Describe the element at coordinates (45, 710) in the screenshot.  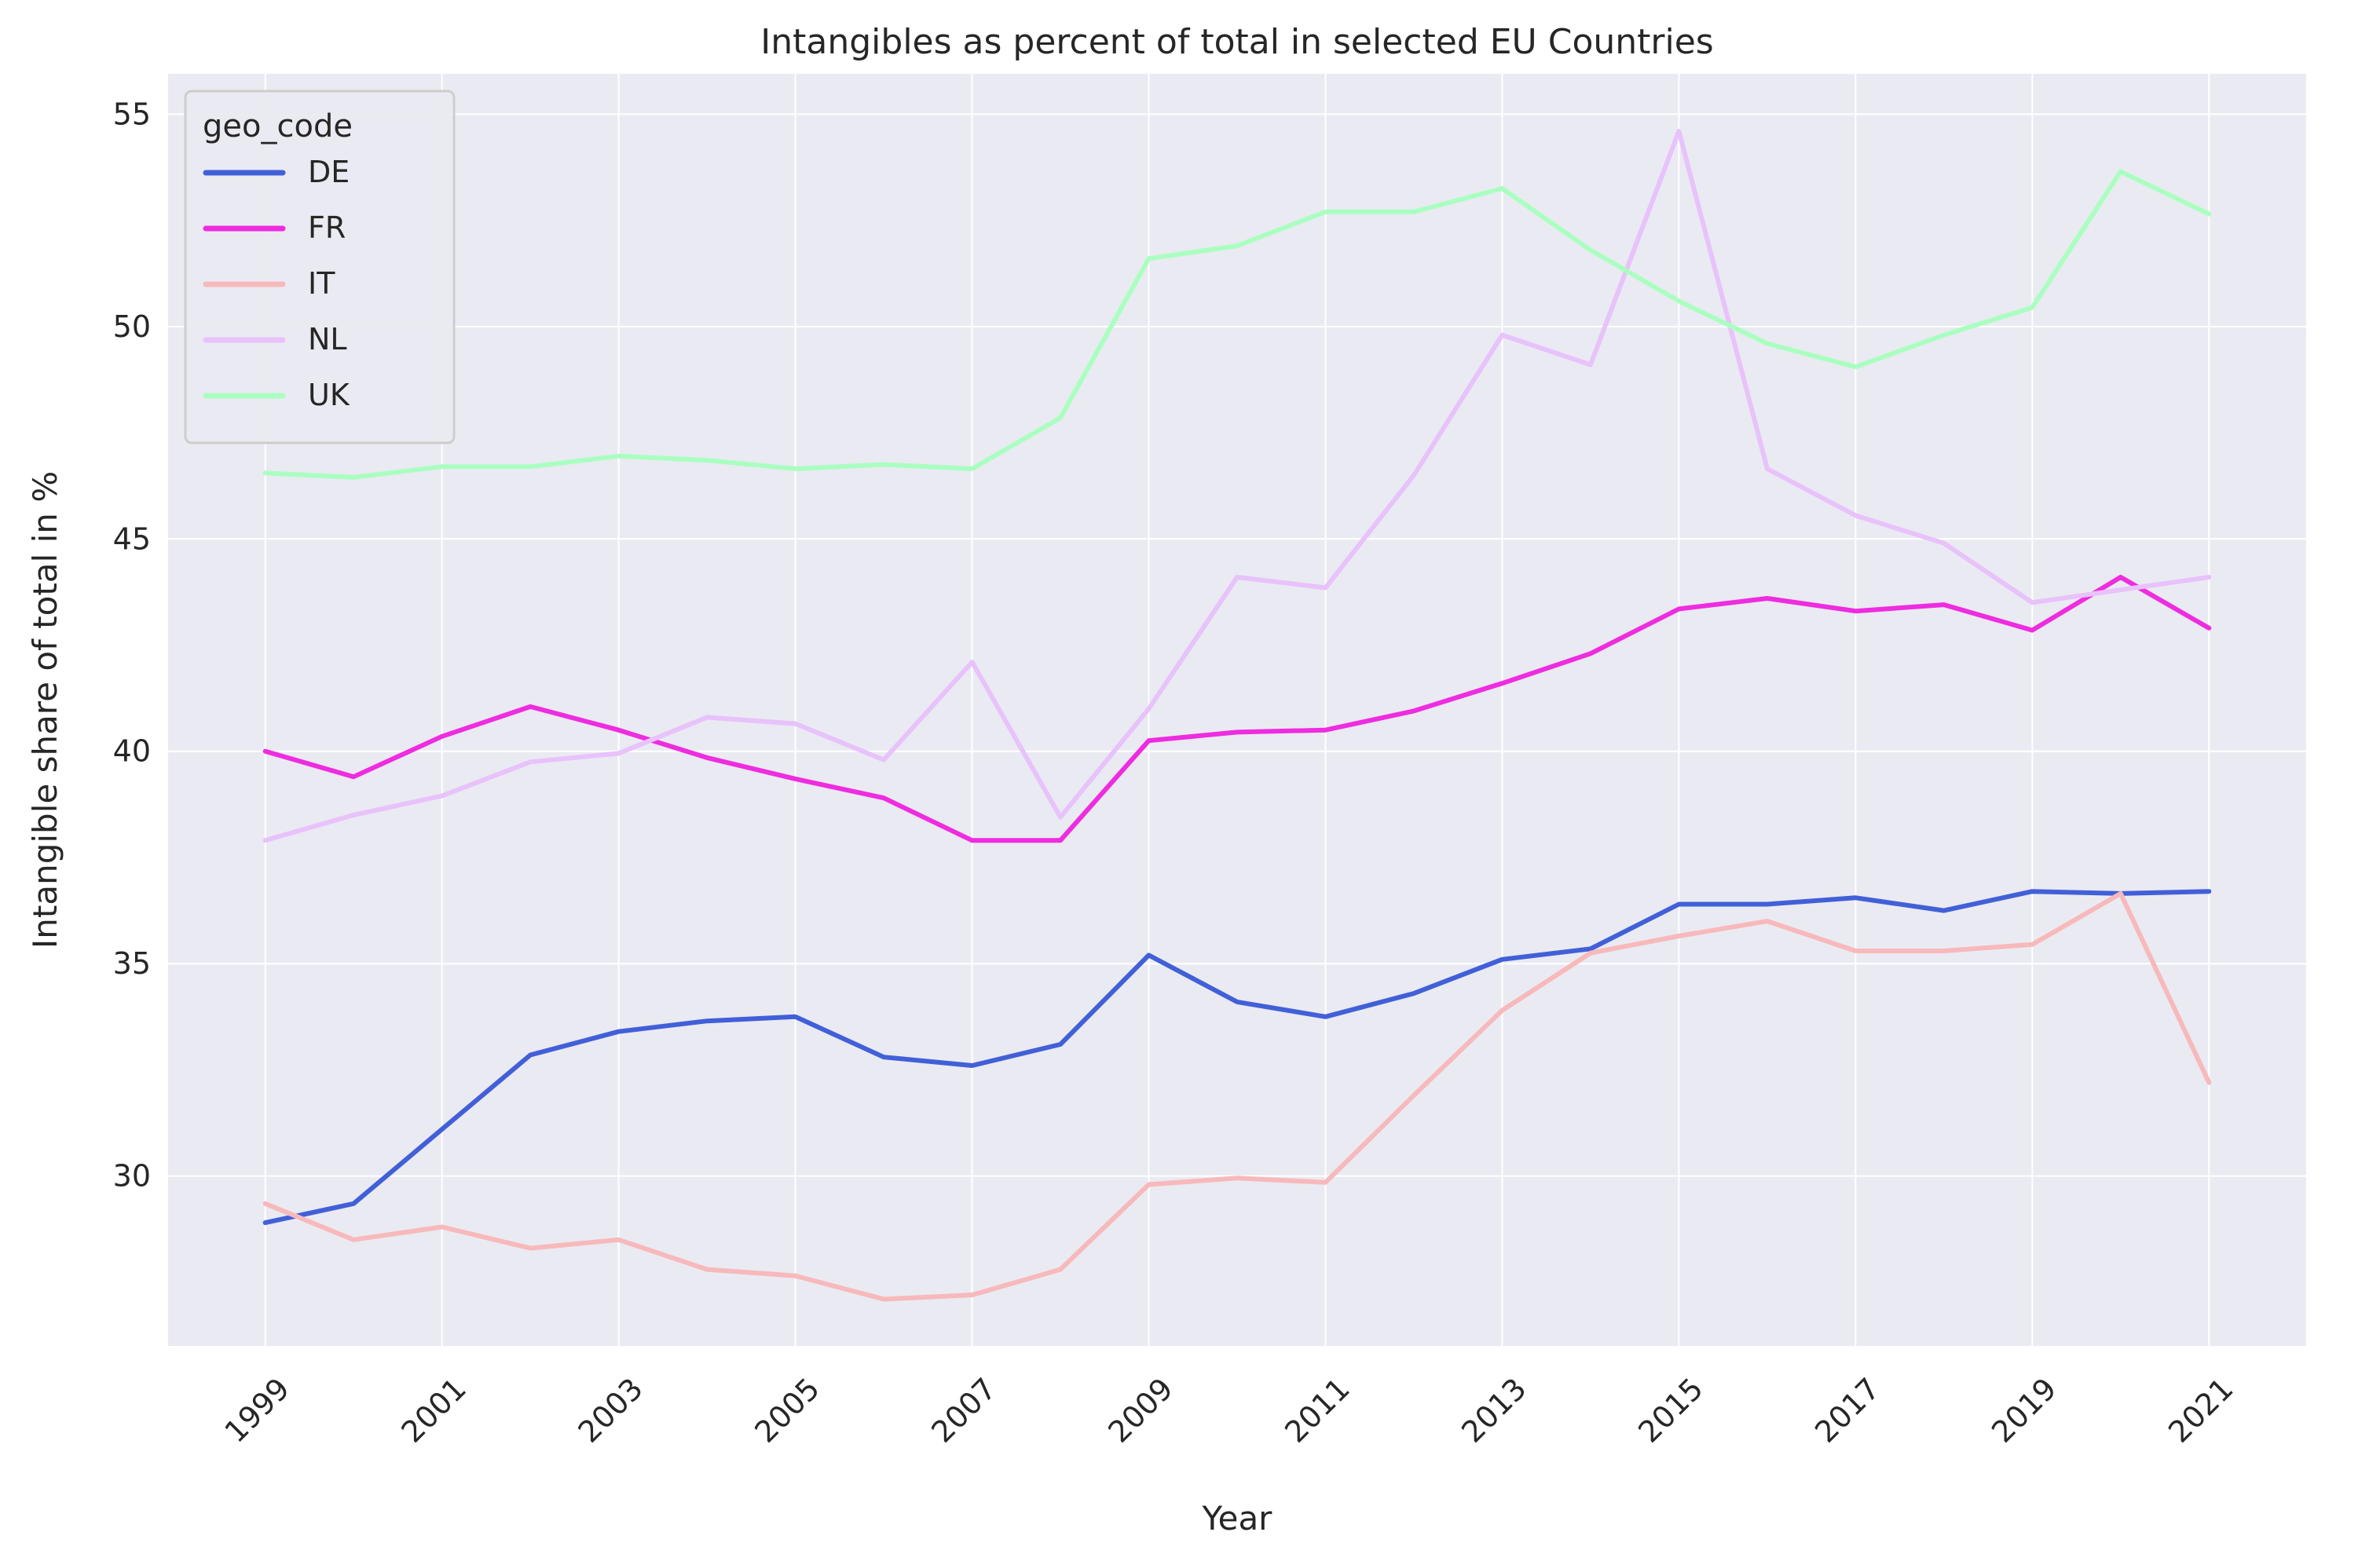
I see `y-axis-label: Intangible share of total in %` at that location.